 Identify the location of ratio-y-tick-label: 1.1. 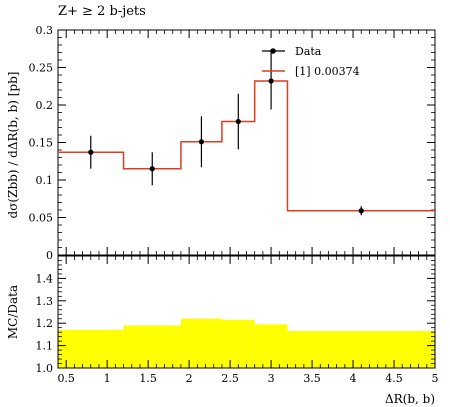
(45, 346).